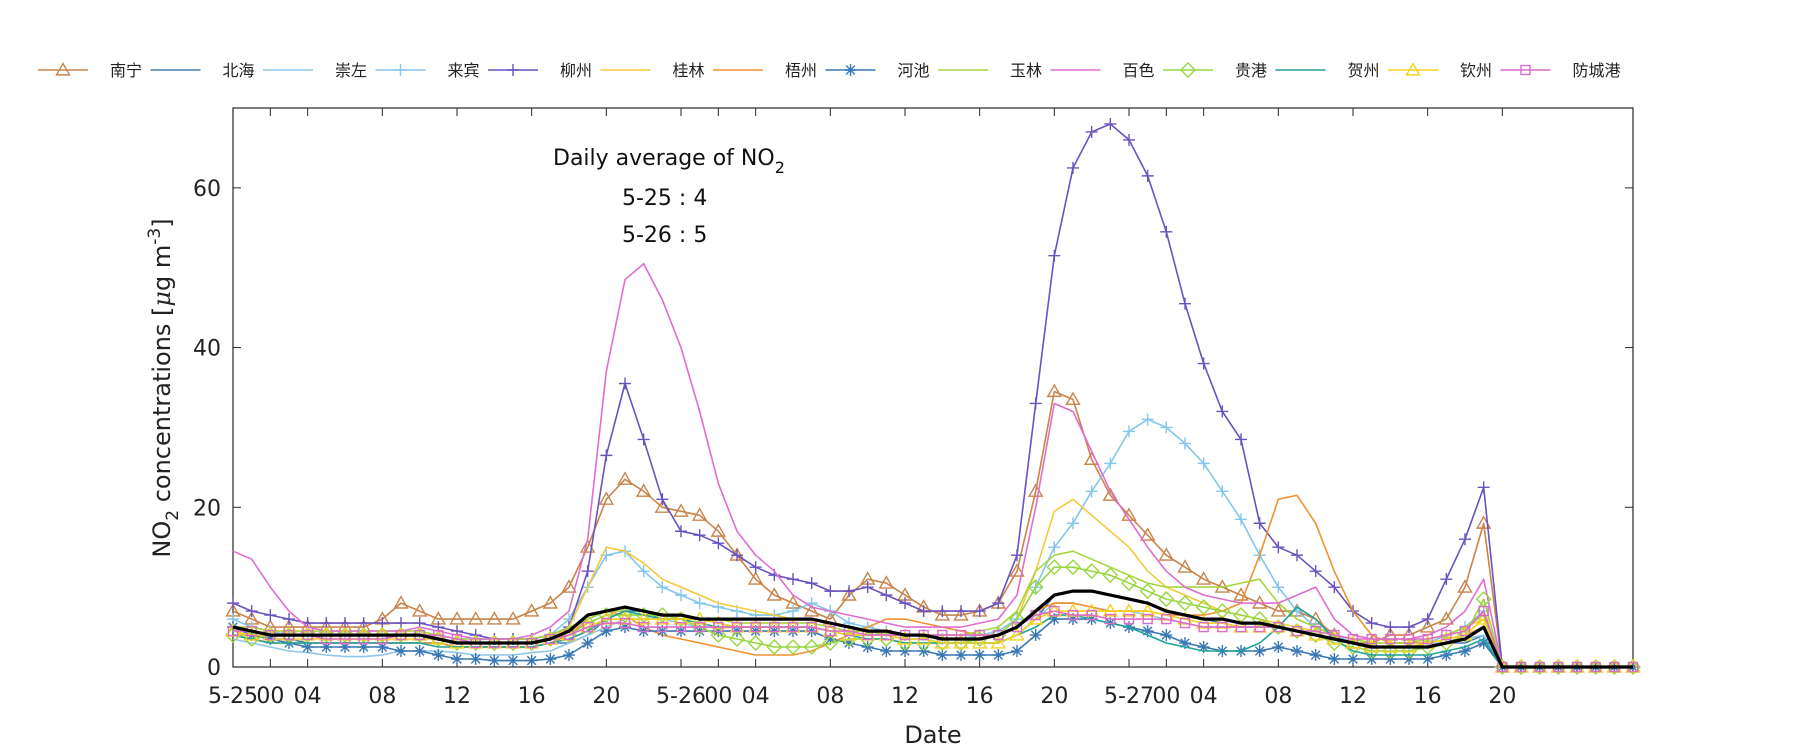 Image resolution: width=1800 pixels, height=750 pixels. Describe the element at coordinates (765, 70) in the screenshot. I see `legend-item: 梧州` at that location.